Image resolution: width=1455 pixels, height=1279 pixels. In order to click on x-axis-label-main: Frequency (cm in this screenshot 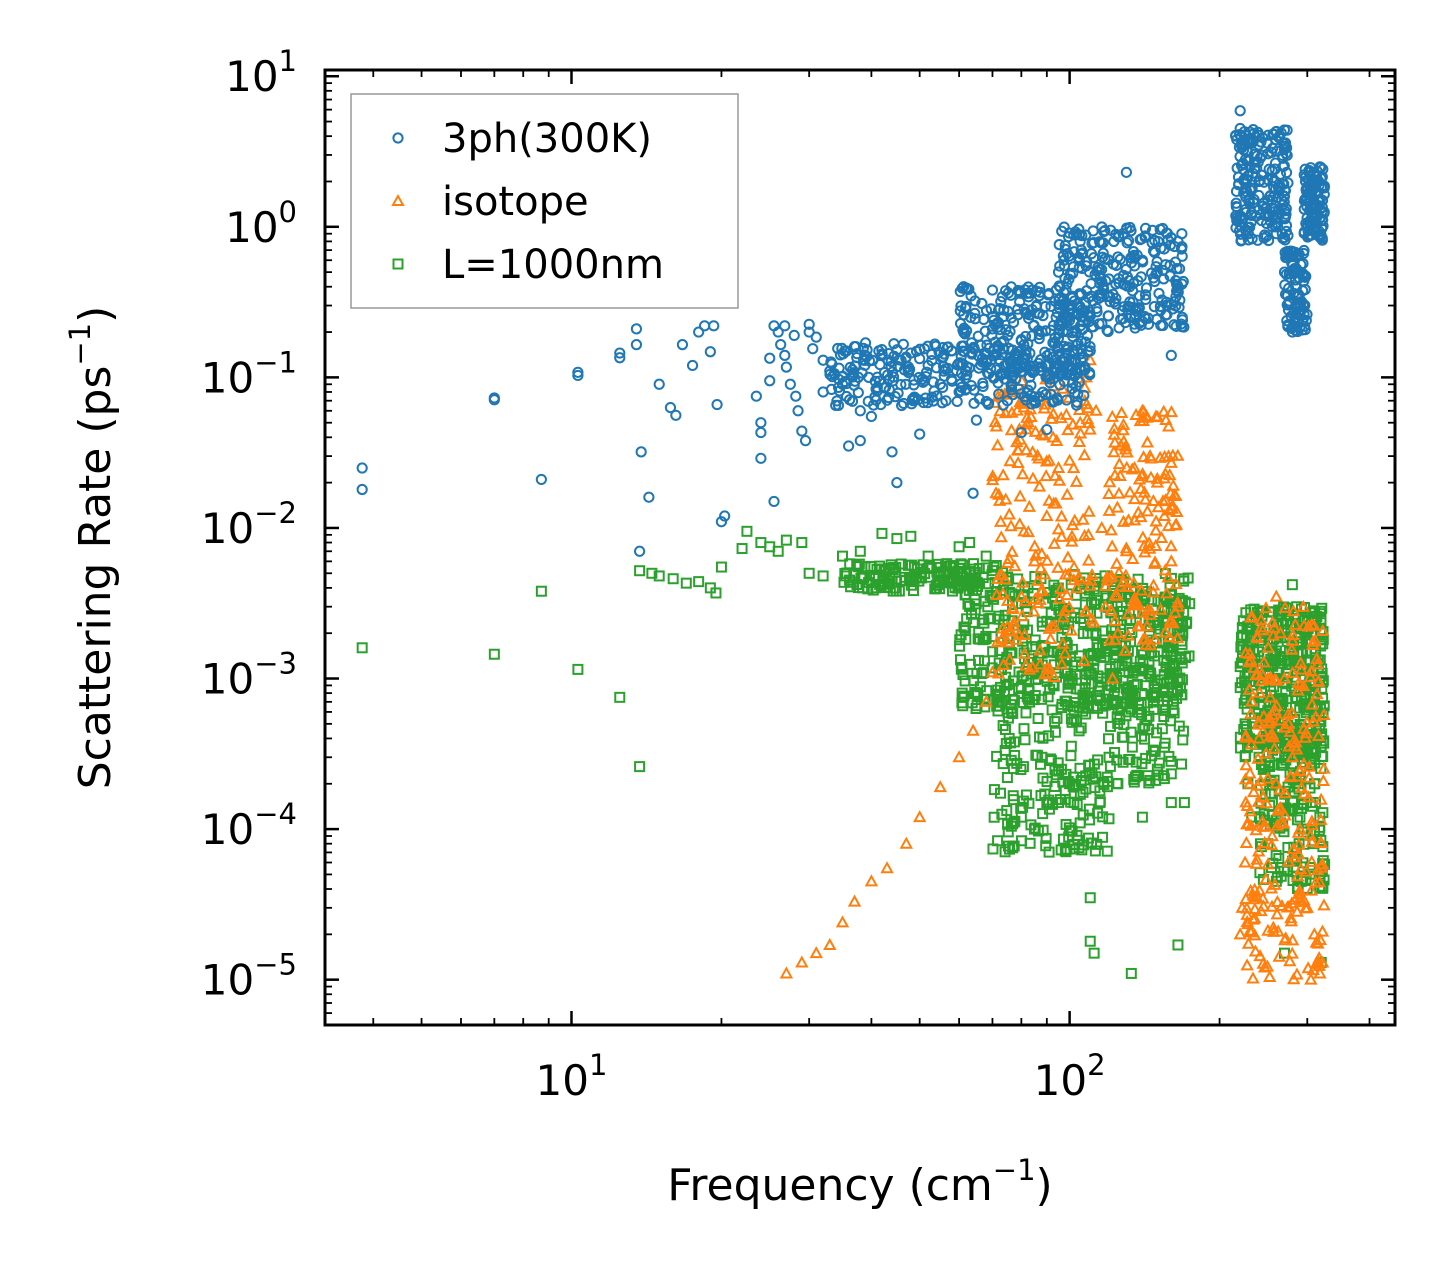, I will do `click(830, 1185)`.